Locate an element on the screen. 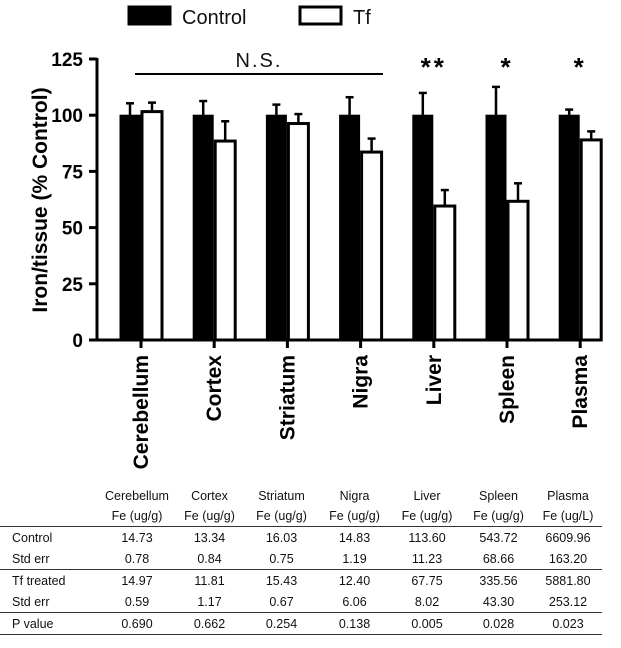 Image resolution: width=621 pixels, height=648 pixels. x-tick-label: Striatum is located at coordinates (287, 397).